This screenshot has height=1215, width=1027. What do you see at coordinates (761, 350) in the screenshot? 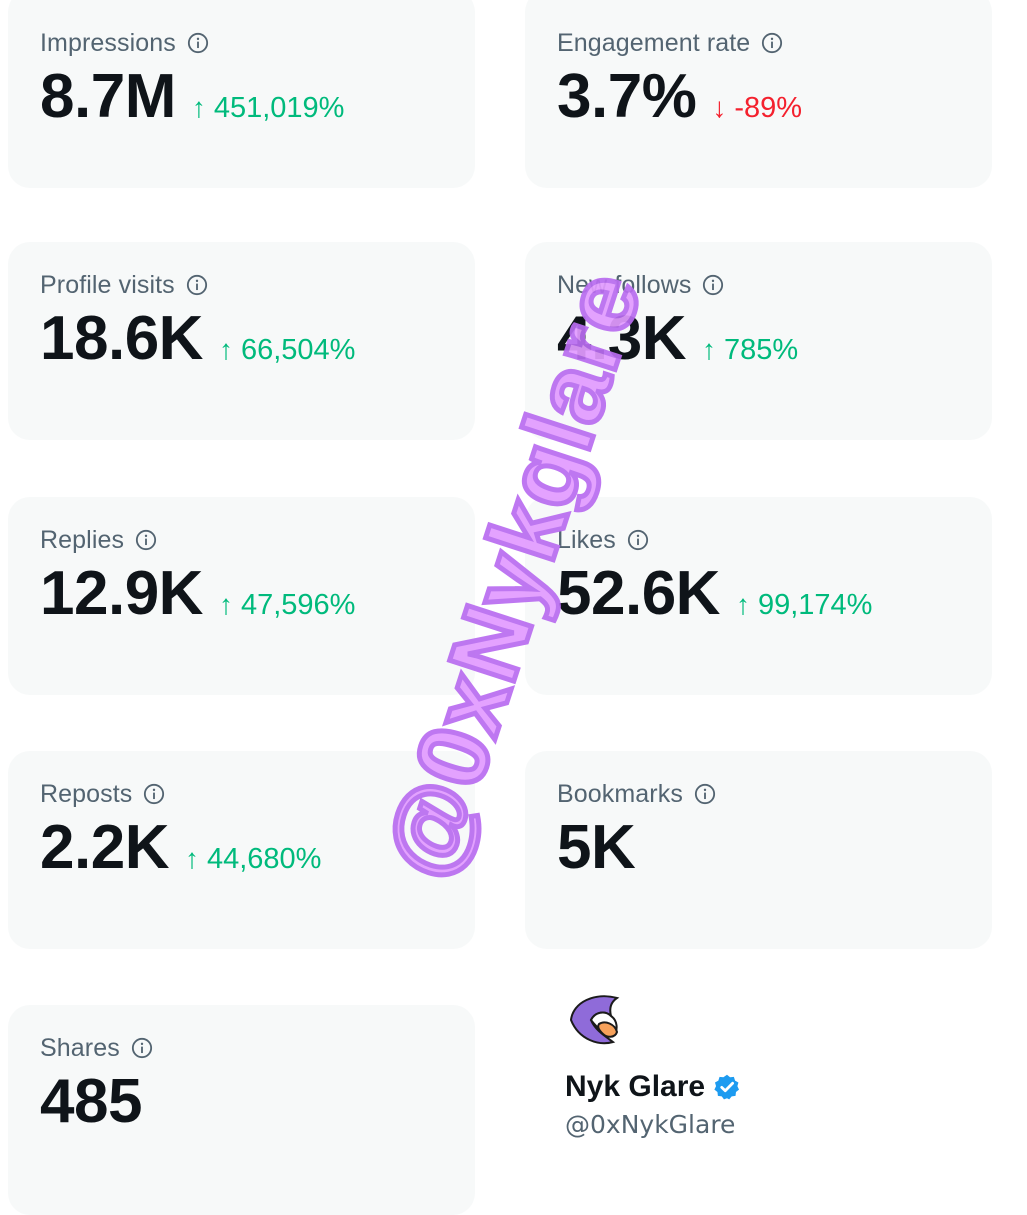
I see `delta-value: 785%` at bounding box center [761, 350].